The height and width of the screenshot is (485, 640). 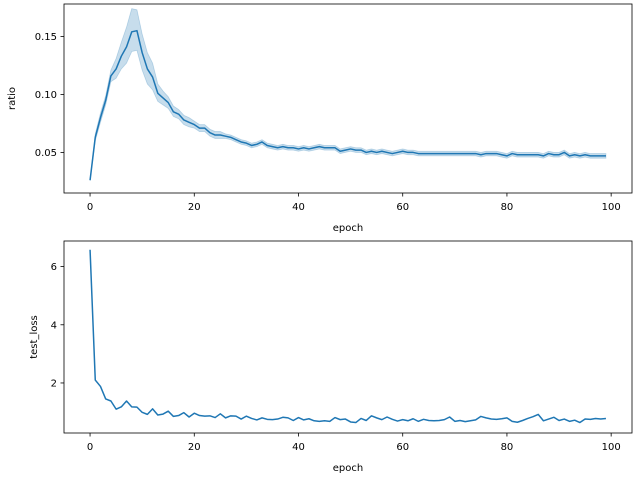 I want to click on x-tick-label-0-2: 40, so click(x=298, y=207).